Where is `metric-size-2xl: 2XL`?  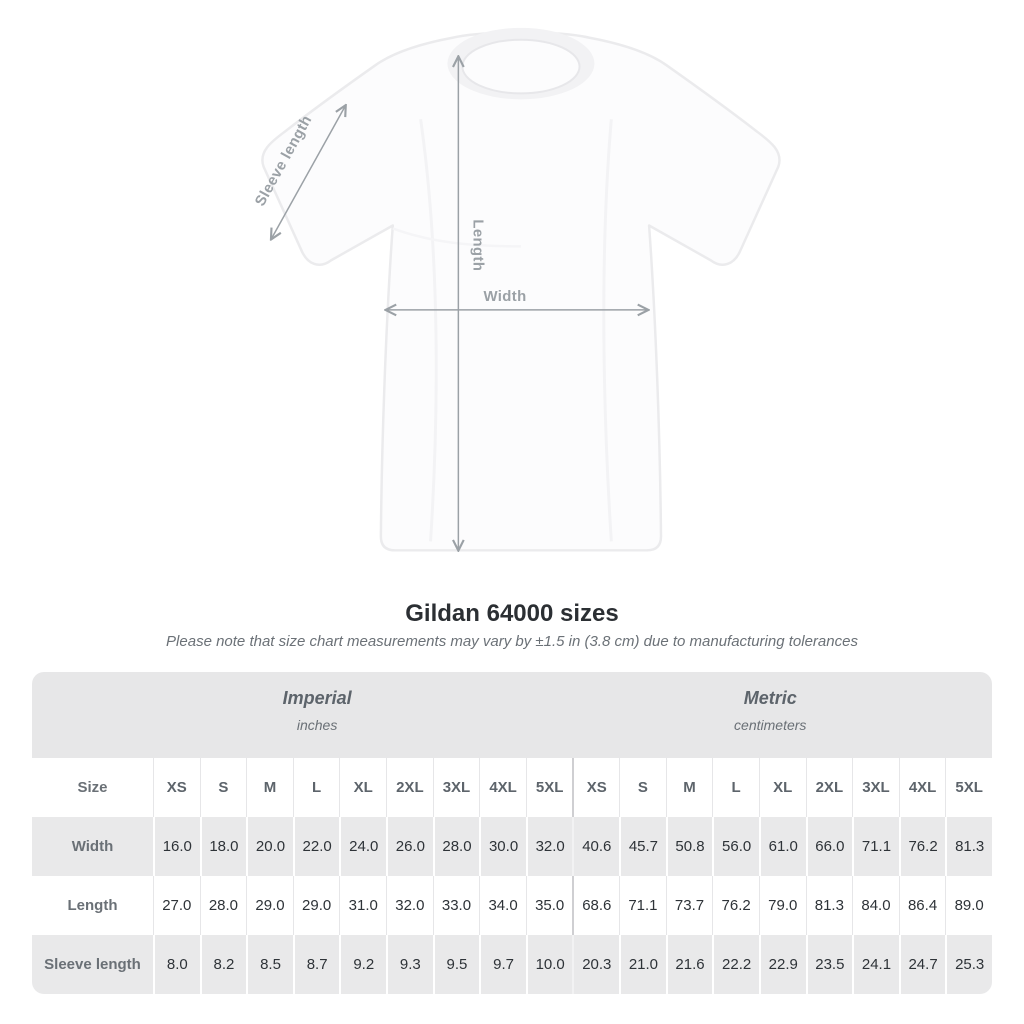 metric-size-2xl: 2XL is located at coordinates (829, 787).